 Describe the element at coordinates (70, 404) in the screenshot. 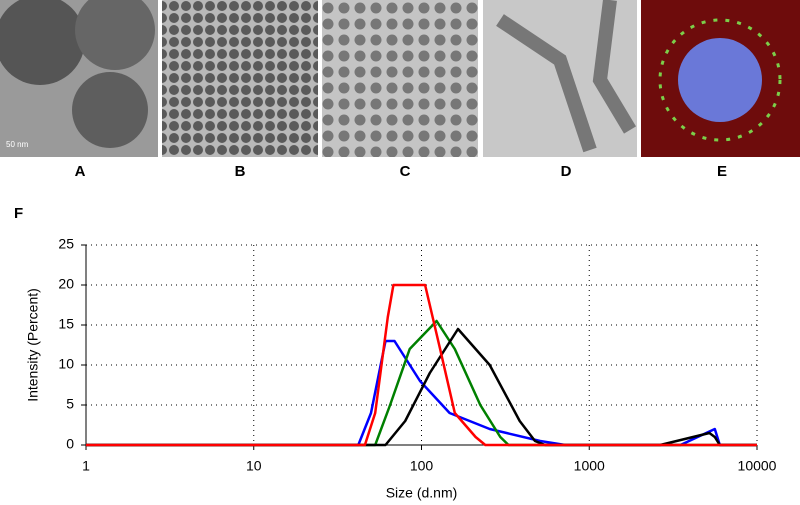

I see `y-tick-label: 5` at that location.